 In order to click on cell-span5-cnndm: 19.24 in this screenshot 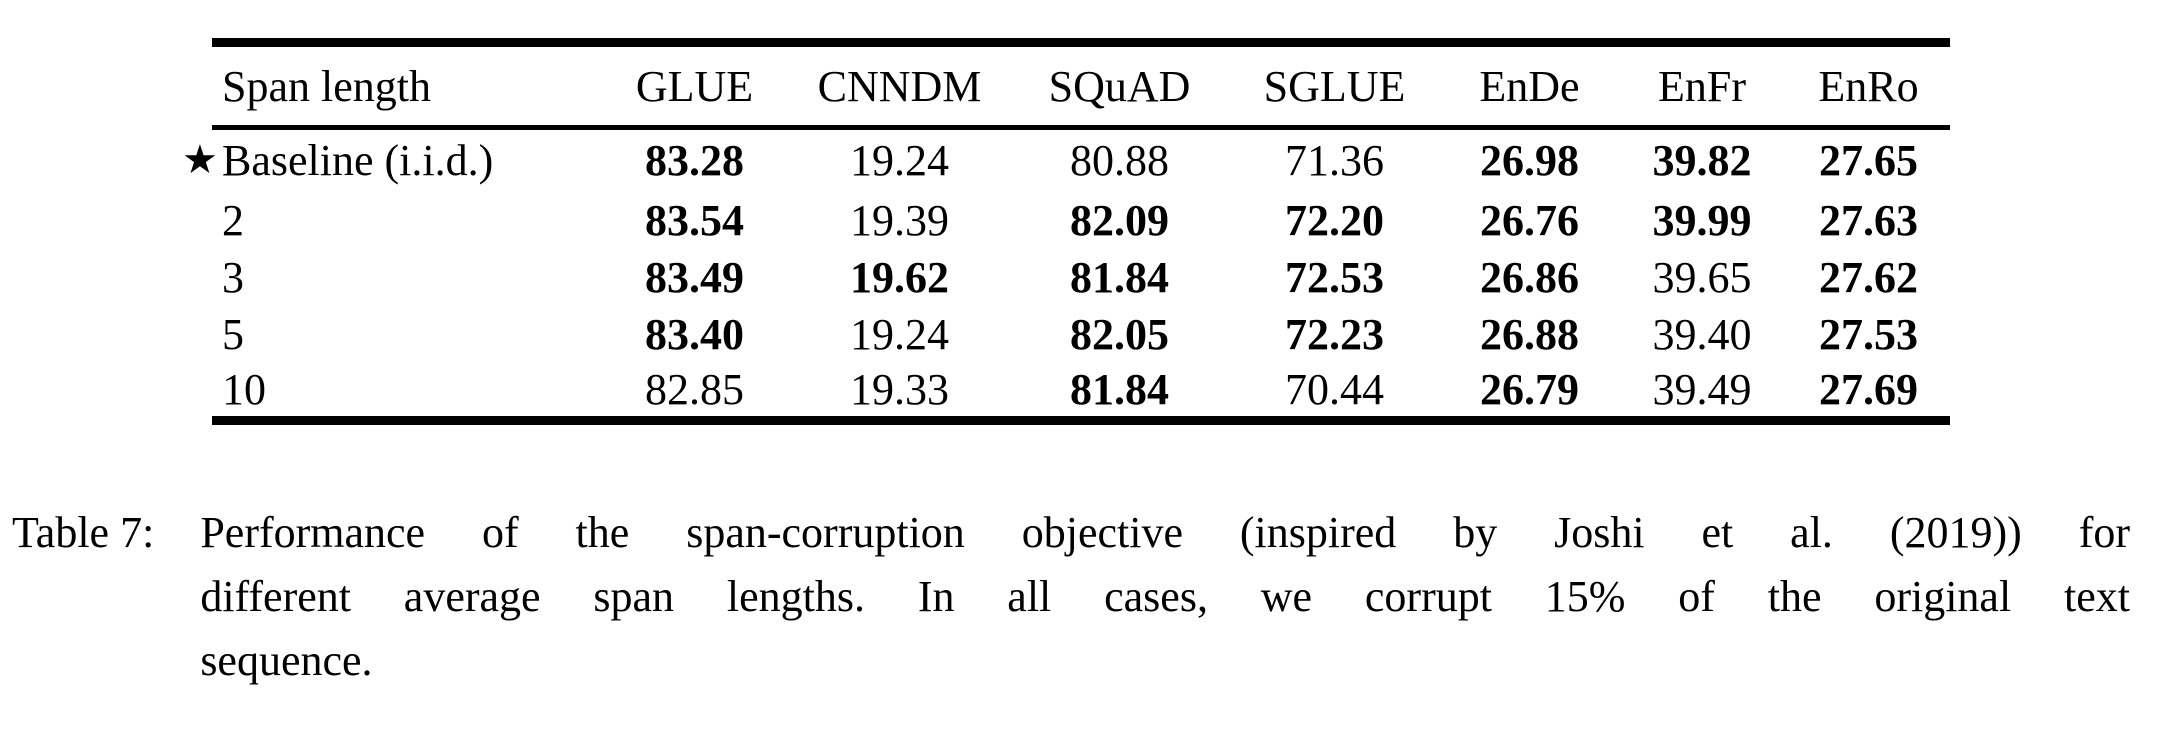, I will do `click(899, 334)`.